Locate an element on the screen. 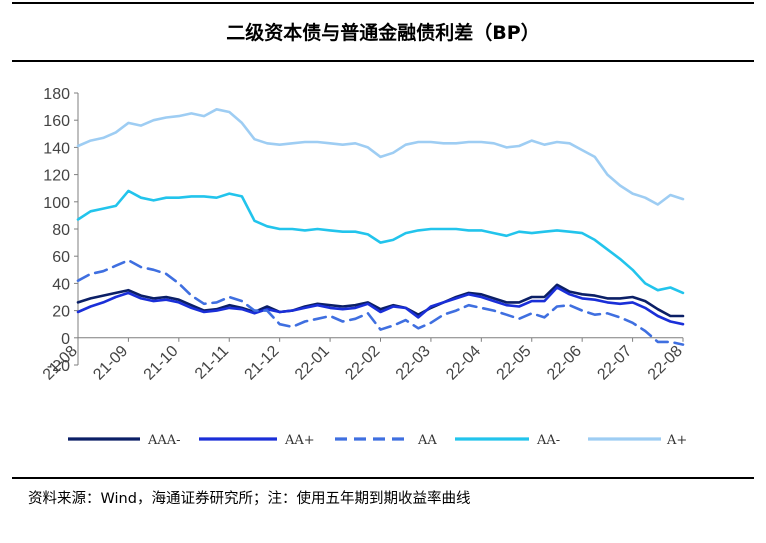 The image size is (766, 543). series-line-aplus is located at coordinates (380, 157).